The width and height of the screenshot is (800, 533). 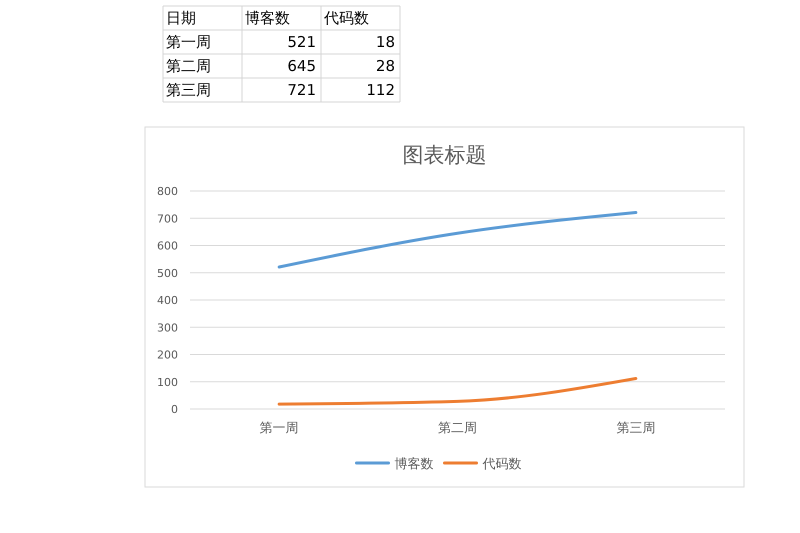 What do you see at coordinates (167, 300) in the screenshot?
I see `y-tick-label: 400` at bounding box center [167, 300].